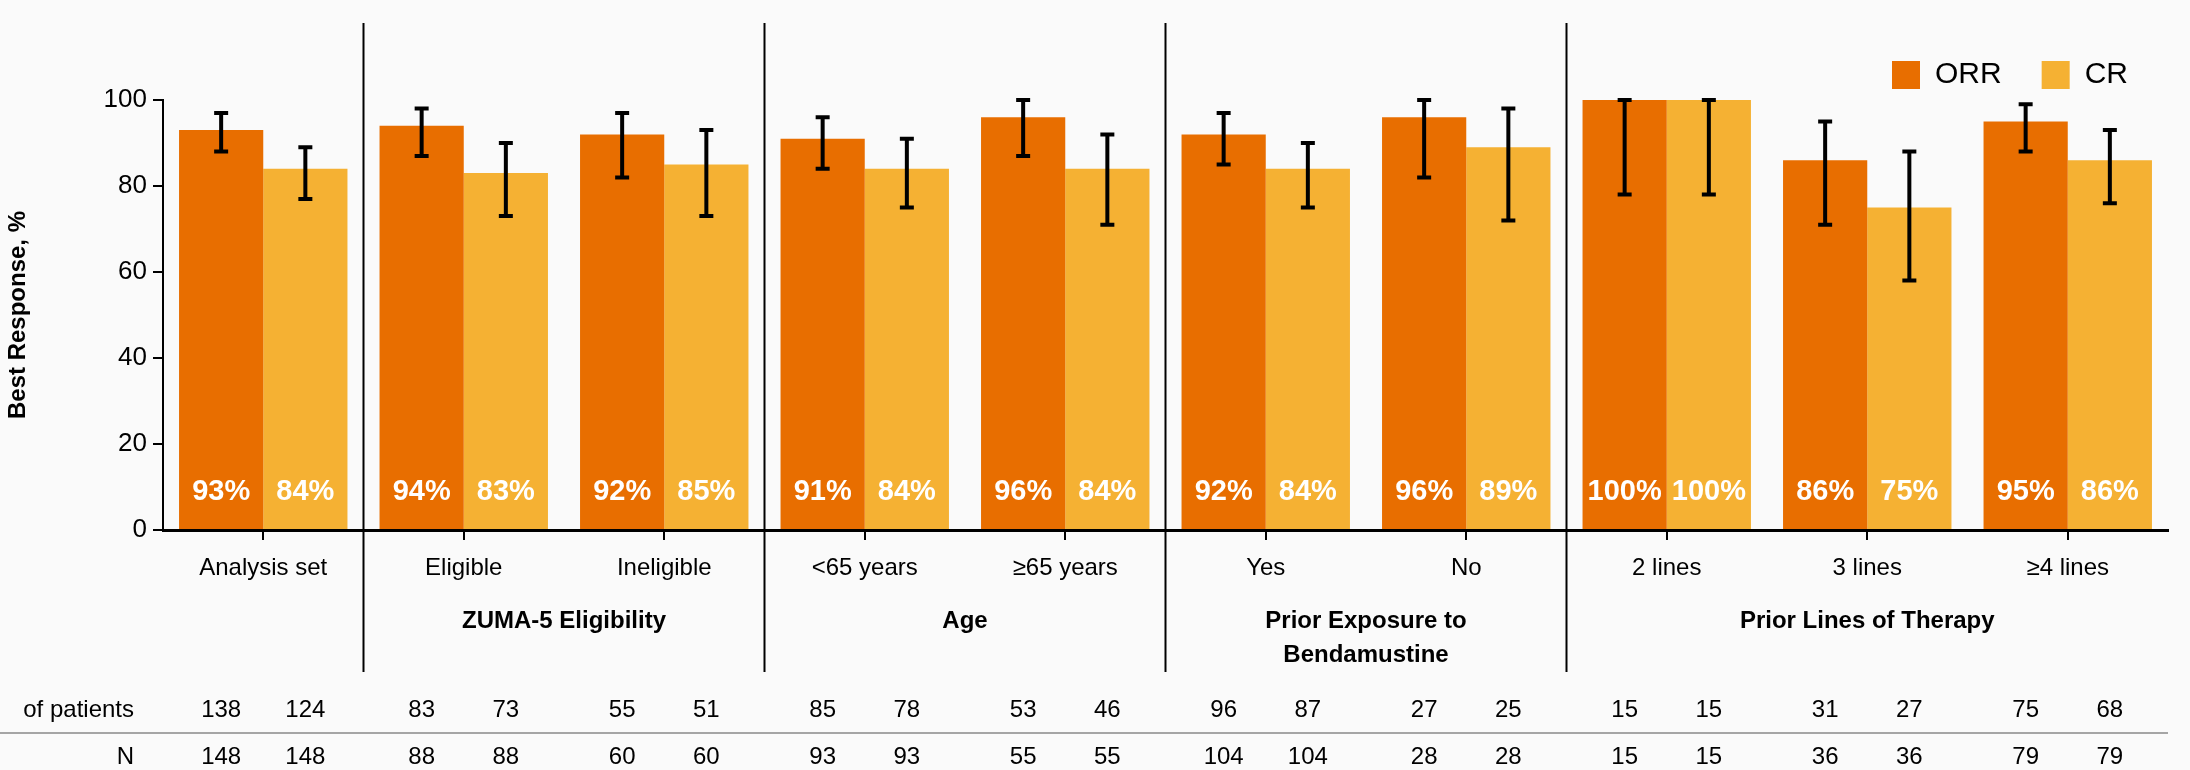  Describe the element at coordinates (125, 98) in the screenshot. I see `y-tick-label: 100` at that location.